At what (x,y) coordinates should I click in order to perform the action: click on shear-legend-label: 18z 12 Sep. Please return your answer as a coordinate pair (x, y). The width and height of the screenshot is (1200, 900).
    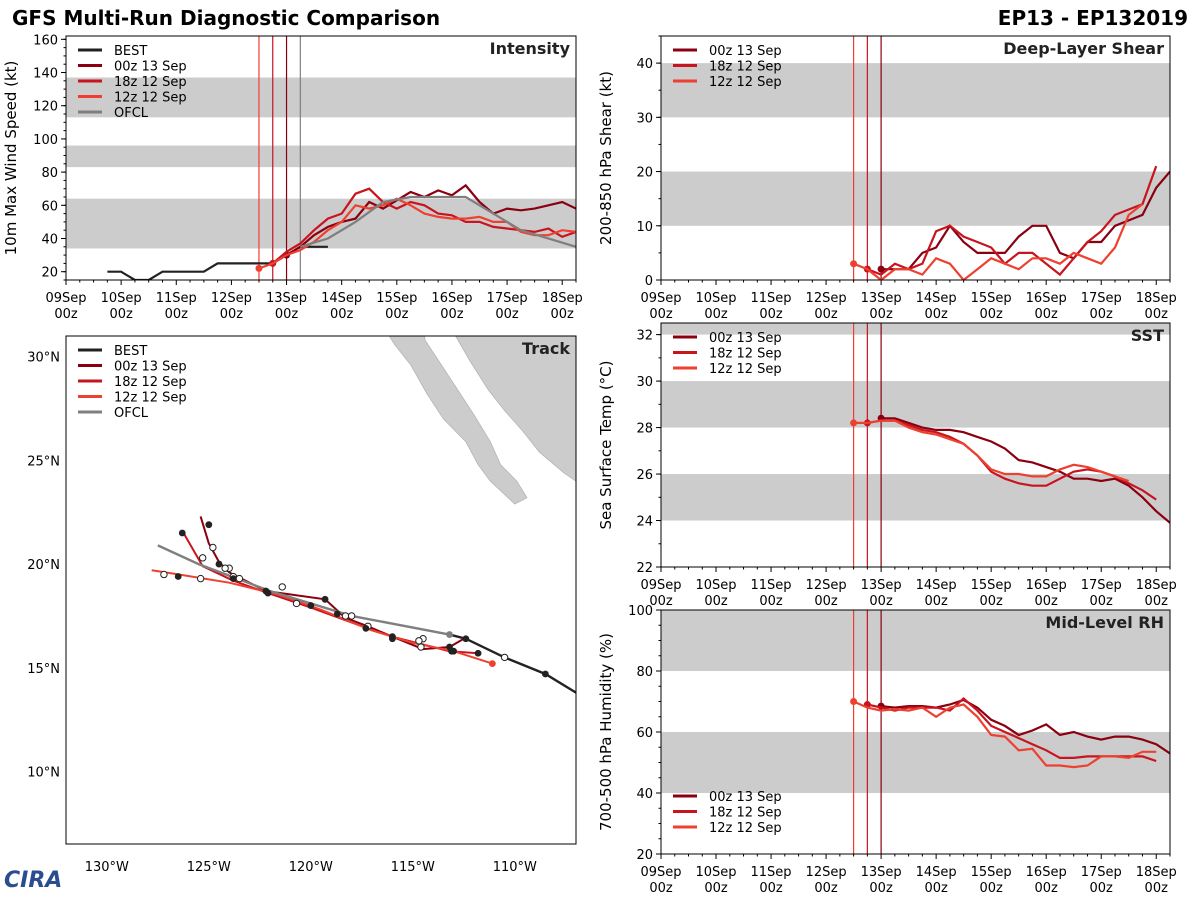
    Looking at the image, I should click on (745, 67).